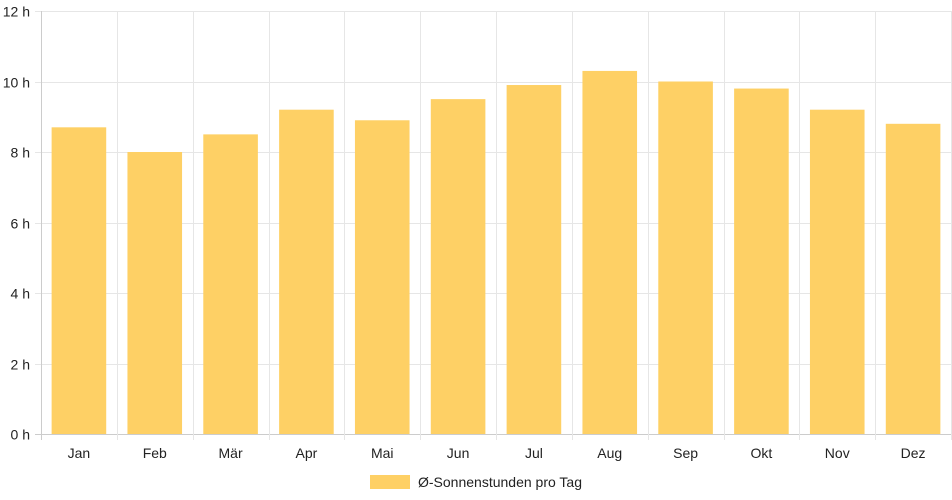 The width and height of the screenshot is (952, 500). What do you see at coordinates (497, 453) in the screenshot?
I see `x-axis-ticks: Jan Feb Mär Apr Mai Jun Jul Aug Sep Okt Nov Dez` at bounding box center [497, 453].